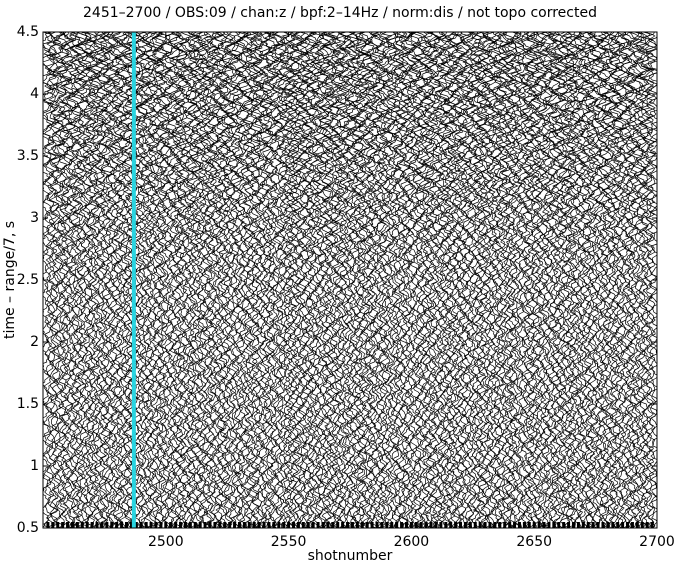 This screenshot has width=678, height=568. What do you see at coordinates (34, 342) in the screenshot?
I see `y-tick-label: 2` at bounding box center [34, 342].